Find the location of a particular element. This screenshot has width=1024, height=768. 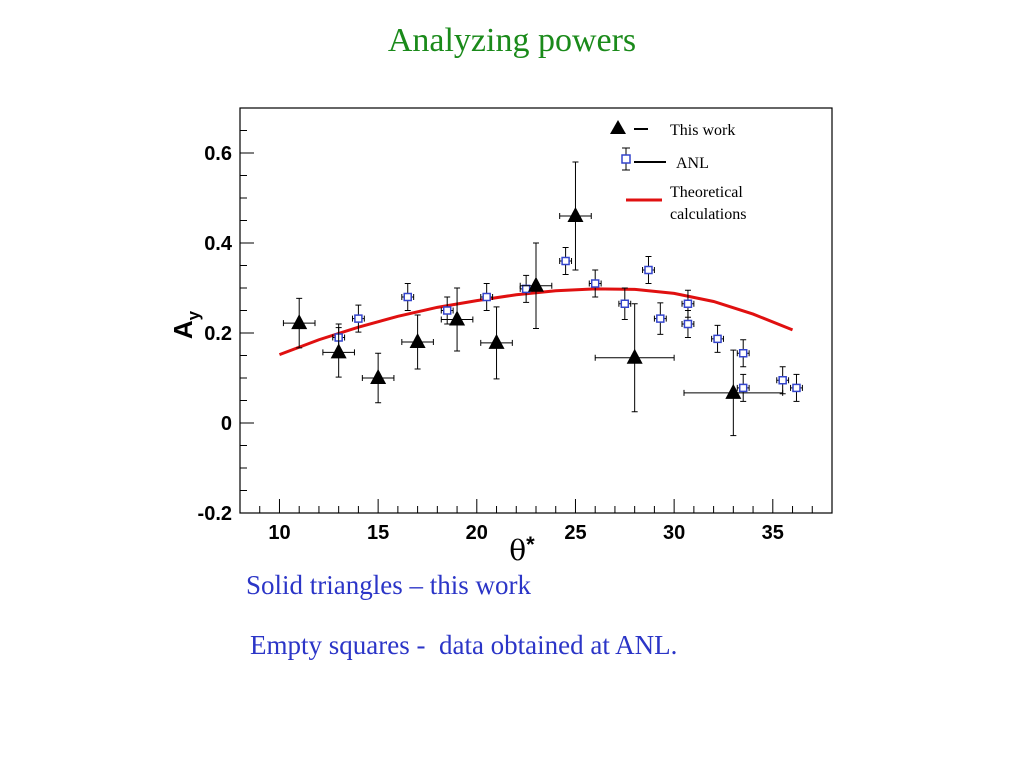

y-tick-label: 0.2 is located at coordinates (218, 334).